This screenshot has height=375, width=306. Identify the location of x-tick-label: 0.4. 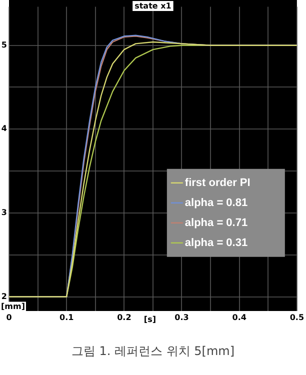
(239, 317).